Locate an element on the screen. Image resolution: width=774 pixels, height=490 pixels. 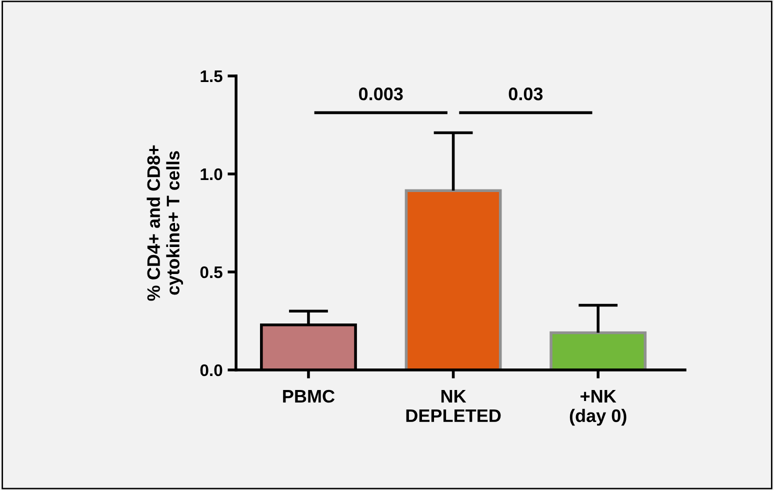
x-tick-label: PBMC is located at coordinates (309, 396).